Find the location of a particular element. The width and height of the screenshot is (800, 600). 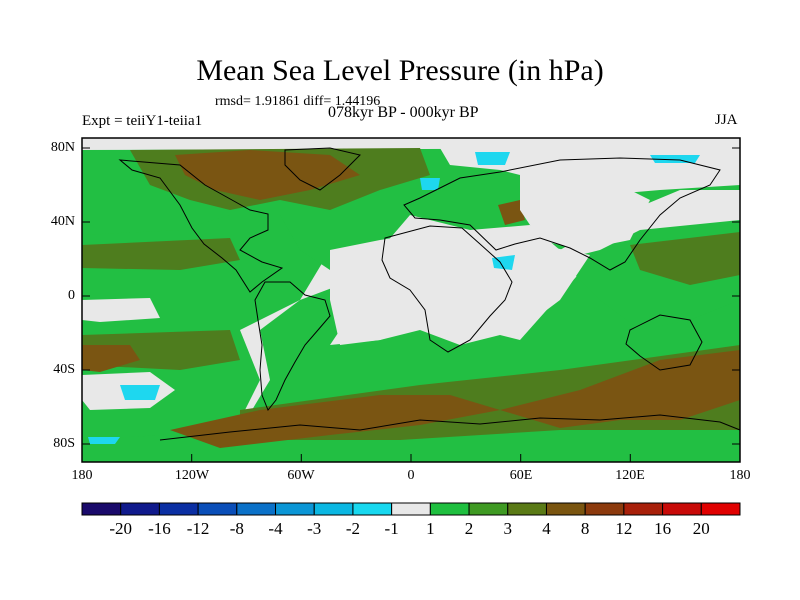

colorbar-label: 4 is located at coordinates (546, 528).